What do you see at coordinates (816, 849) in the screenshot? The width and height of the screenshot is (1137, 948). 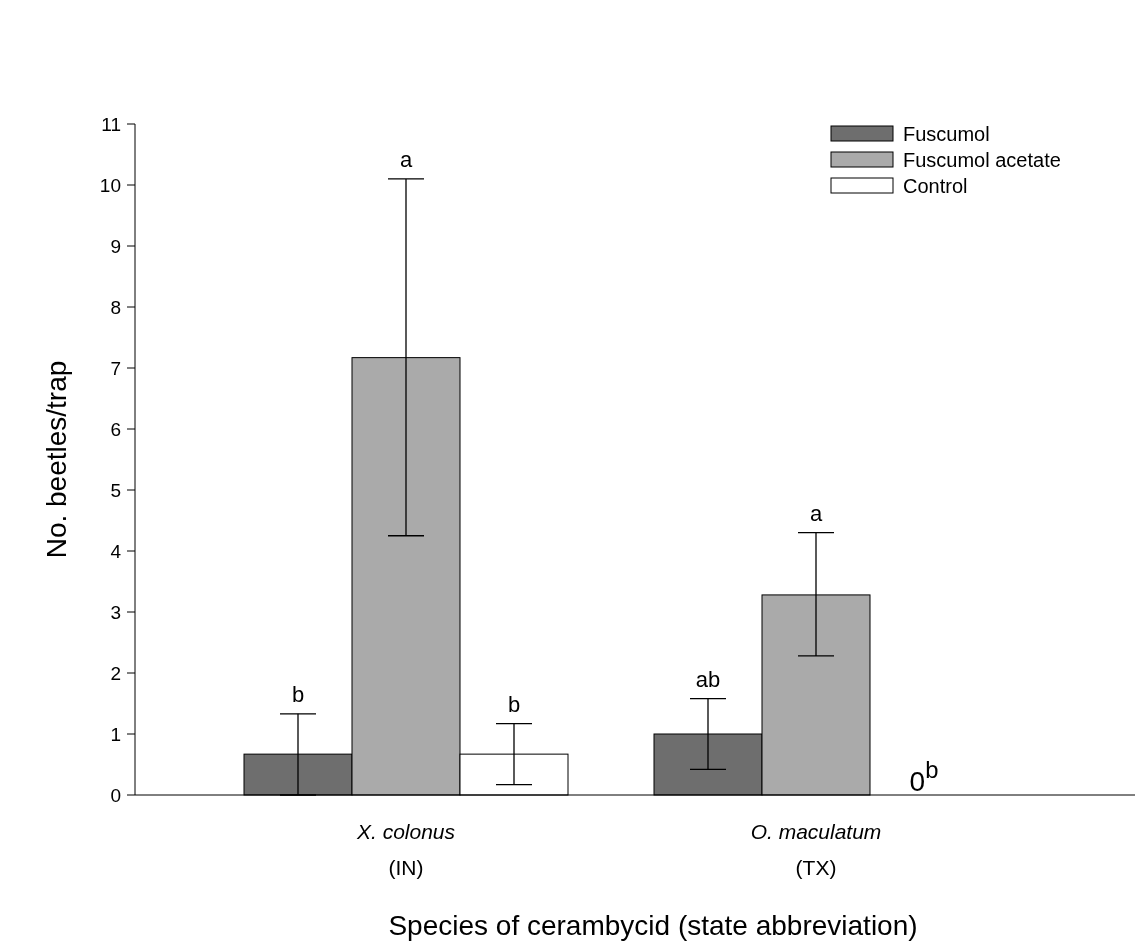 I see `x-tick-label: O. maculatum (TX)` at bounding box center [816, 849].